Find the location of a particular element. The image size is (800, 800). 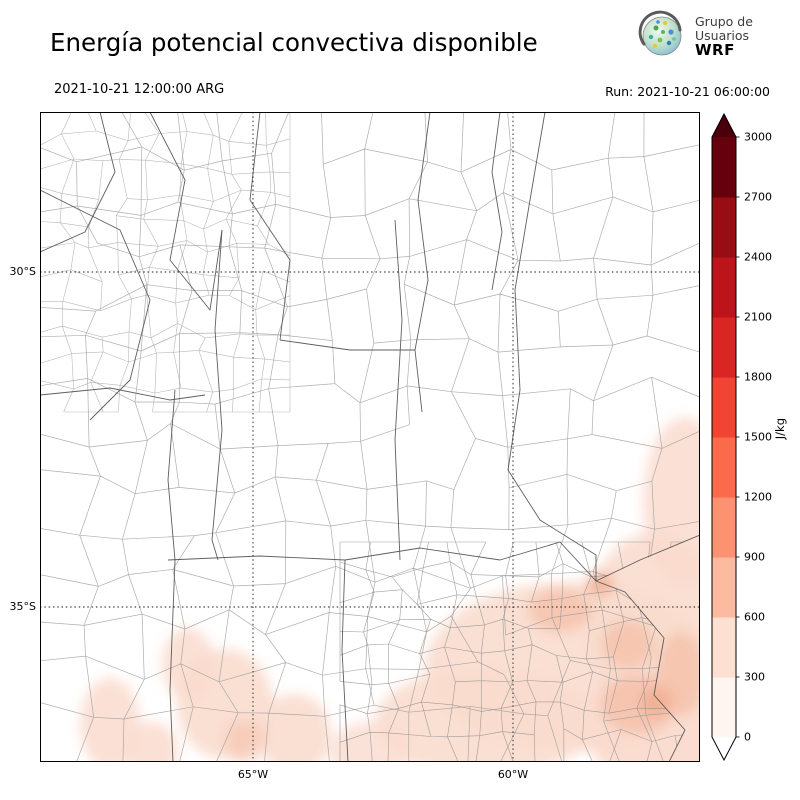

lat-tick-35s: 35°S is located at coordinates (22, 606).